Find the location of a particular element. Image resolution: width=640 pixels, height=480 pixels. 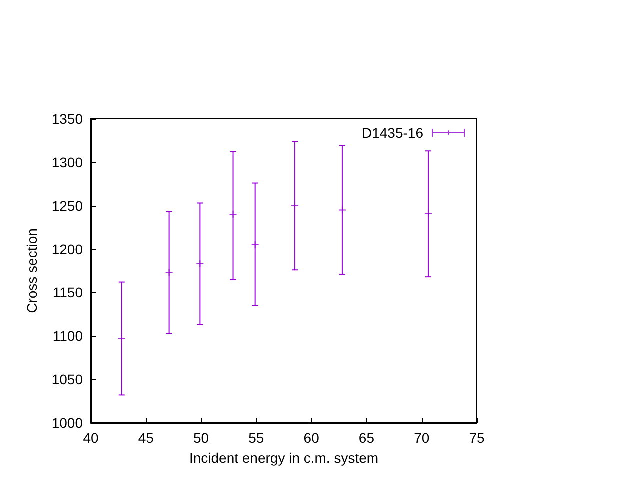

x-tick-label: 75 is located at coordinates (477, 438).